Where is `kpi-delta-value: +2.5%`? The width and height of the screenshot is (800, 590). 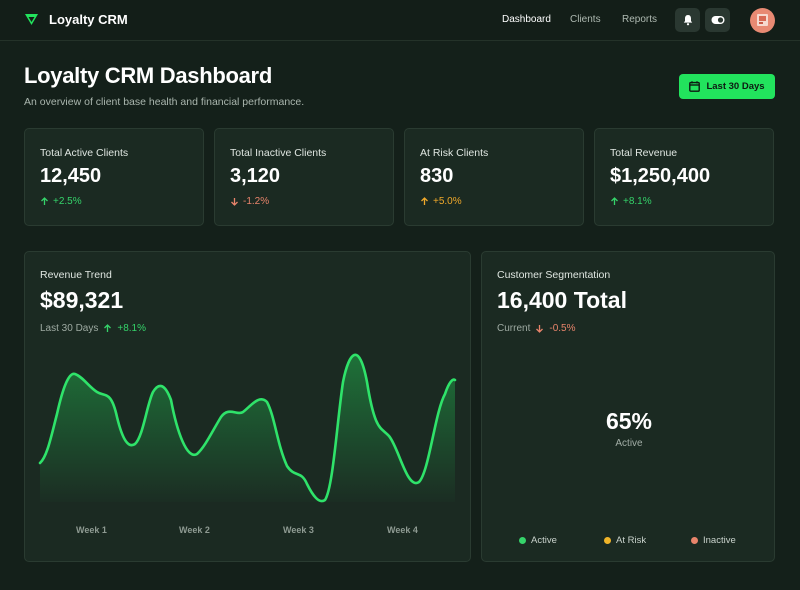
kpi-delta-value: +2.5% is located at coordinates (67, 201).